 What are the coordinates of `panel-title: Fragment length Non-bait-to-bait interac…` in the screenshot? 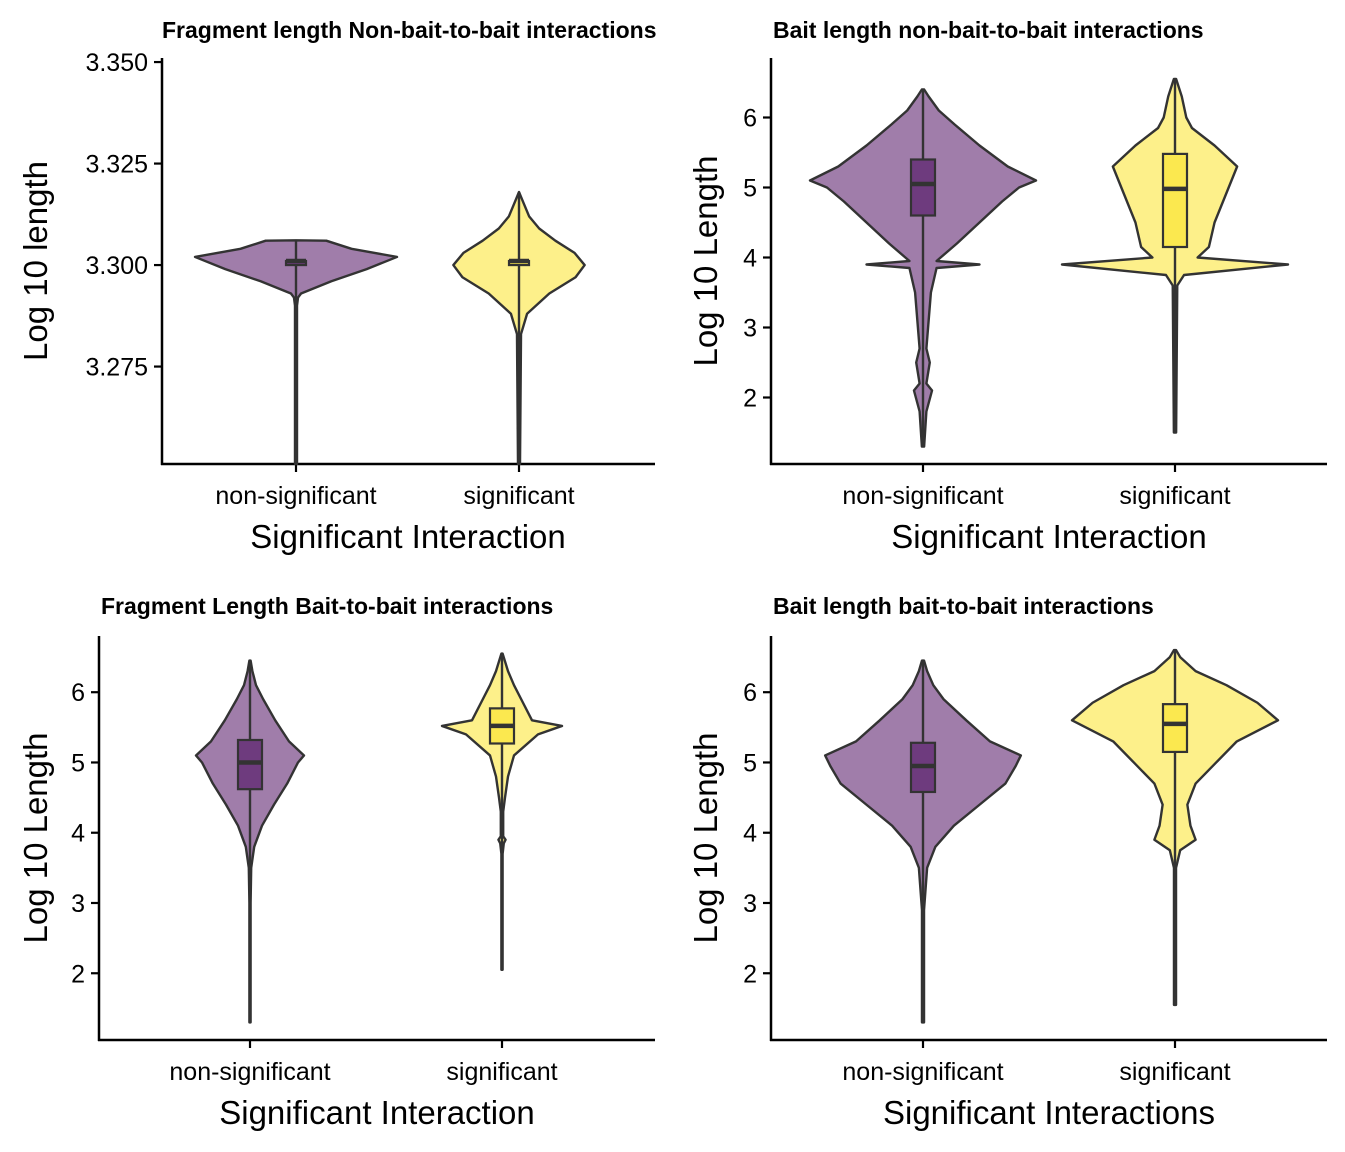 It's located at (409, 30).